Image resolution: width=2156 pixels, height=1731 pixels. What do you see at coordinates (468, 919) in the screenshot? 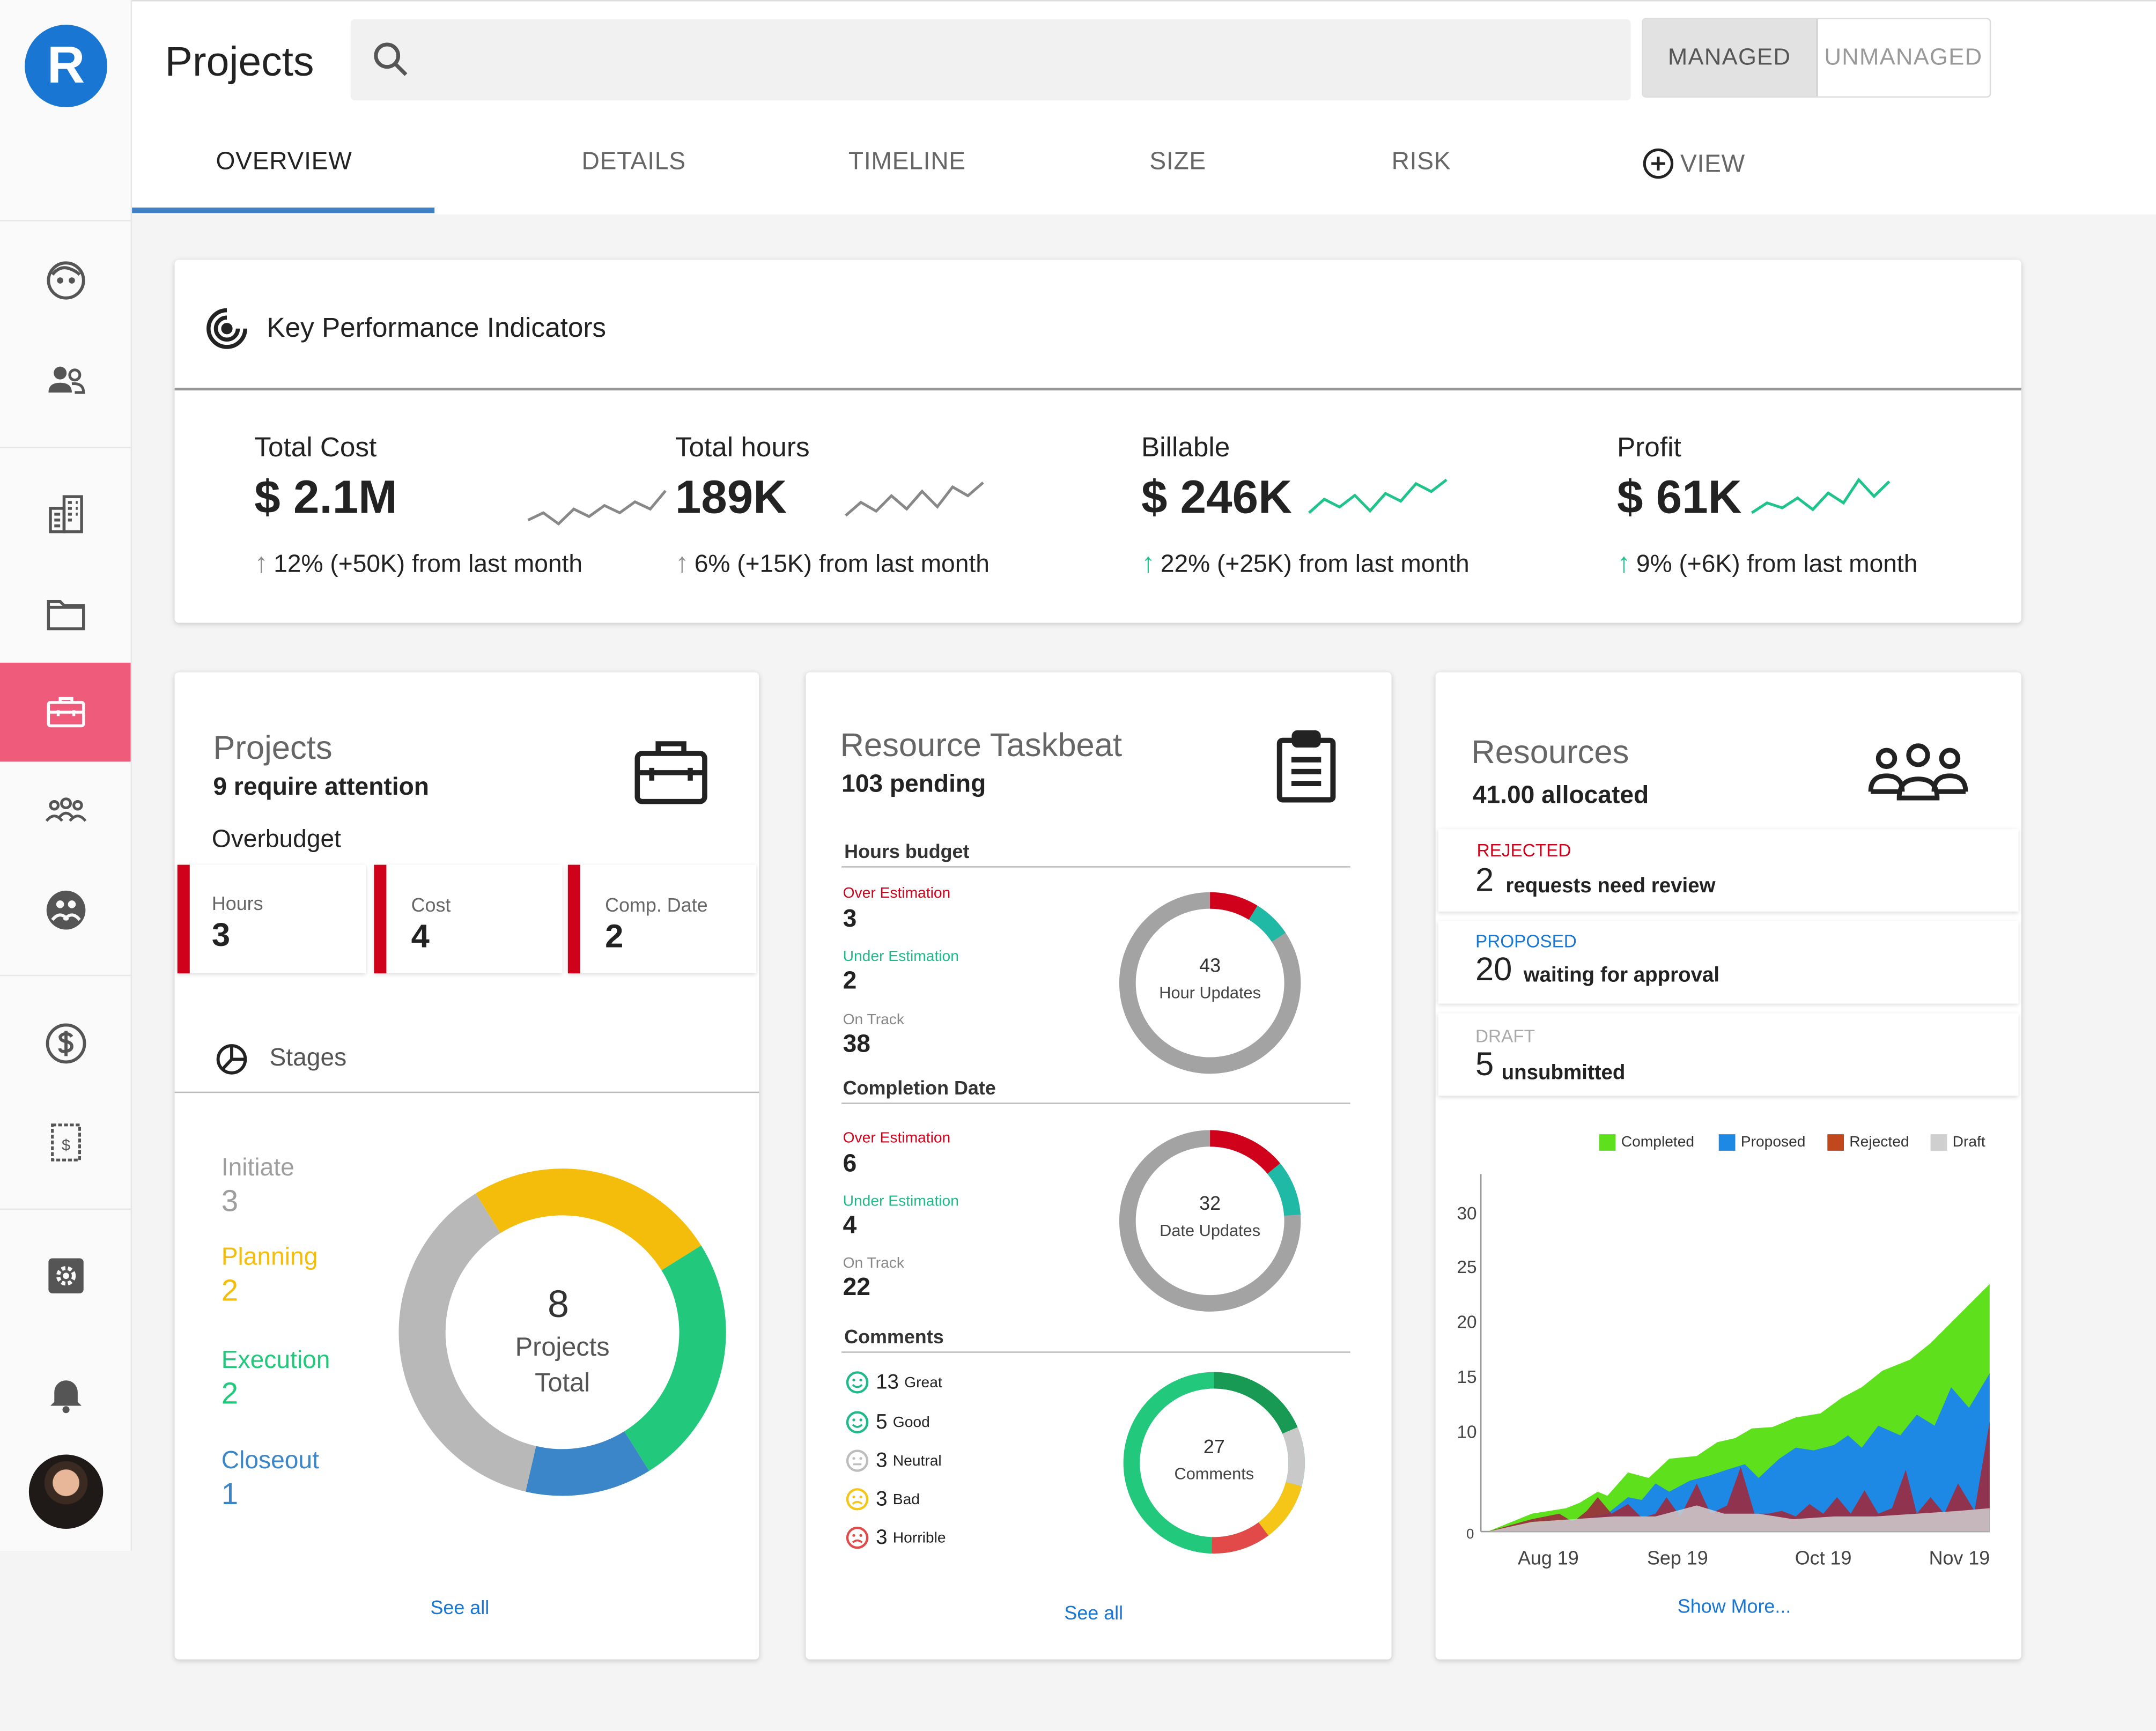
I see `overbudget-cost: Cost 4` at bounding box center [468, 919].